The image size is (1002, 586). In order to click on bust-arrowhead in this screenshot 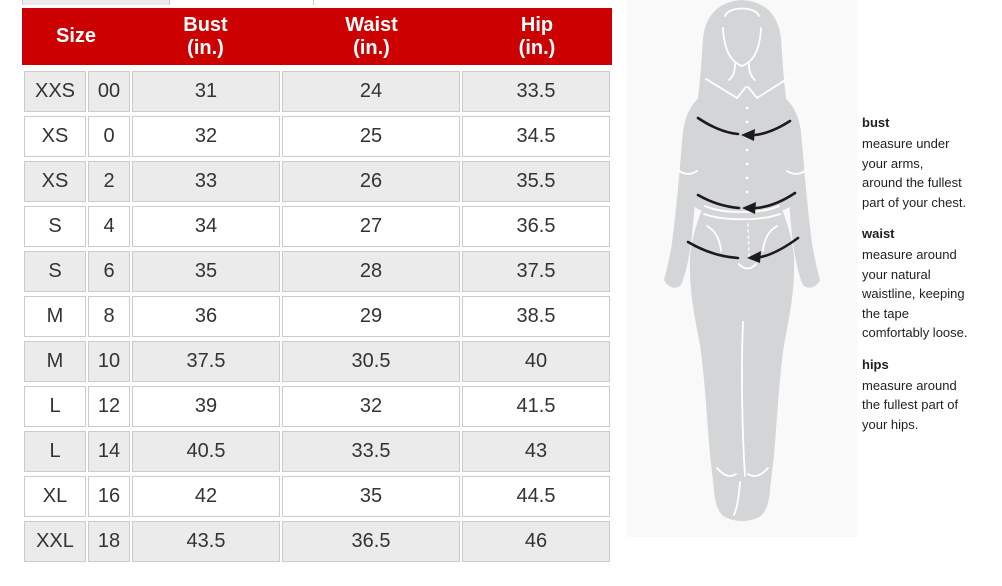, I will do `click(748, 135)`.